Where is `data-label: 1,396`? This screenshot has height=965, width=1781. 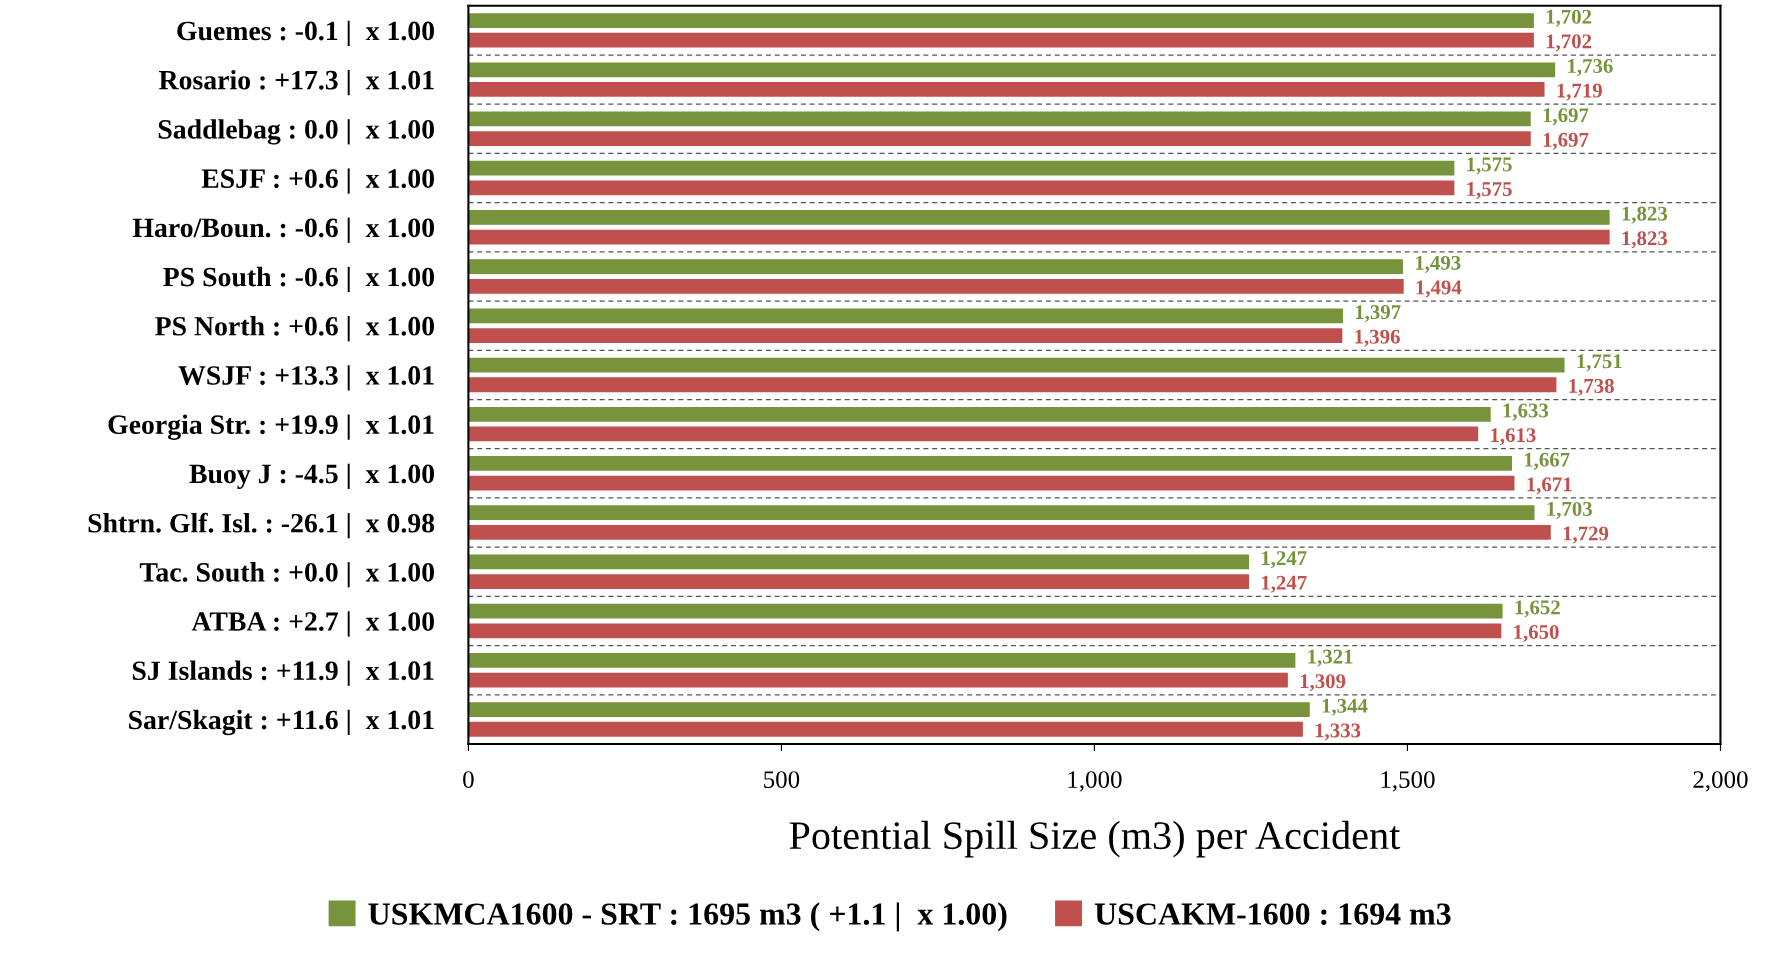 data-label: 1,396 is located at coordinates (1377, 338).